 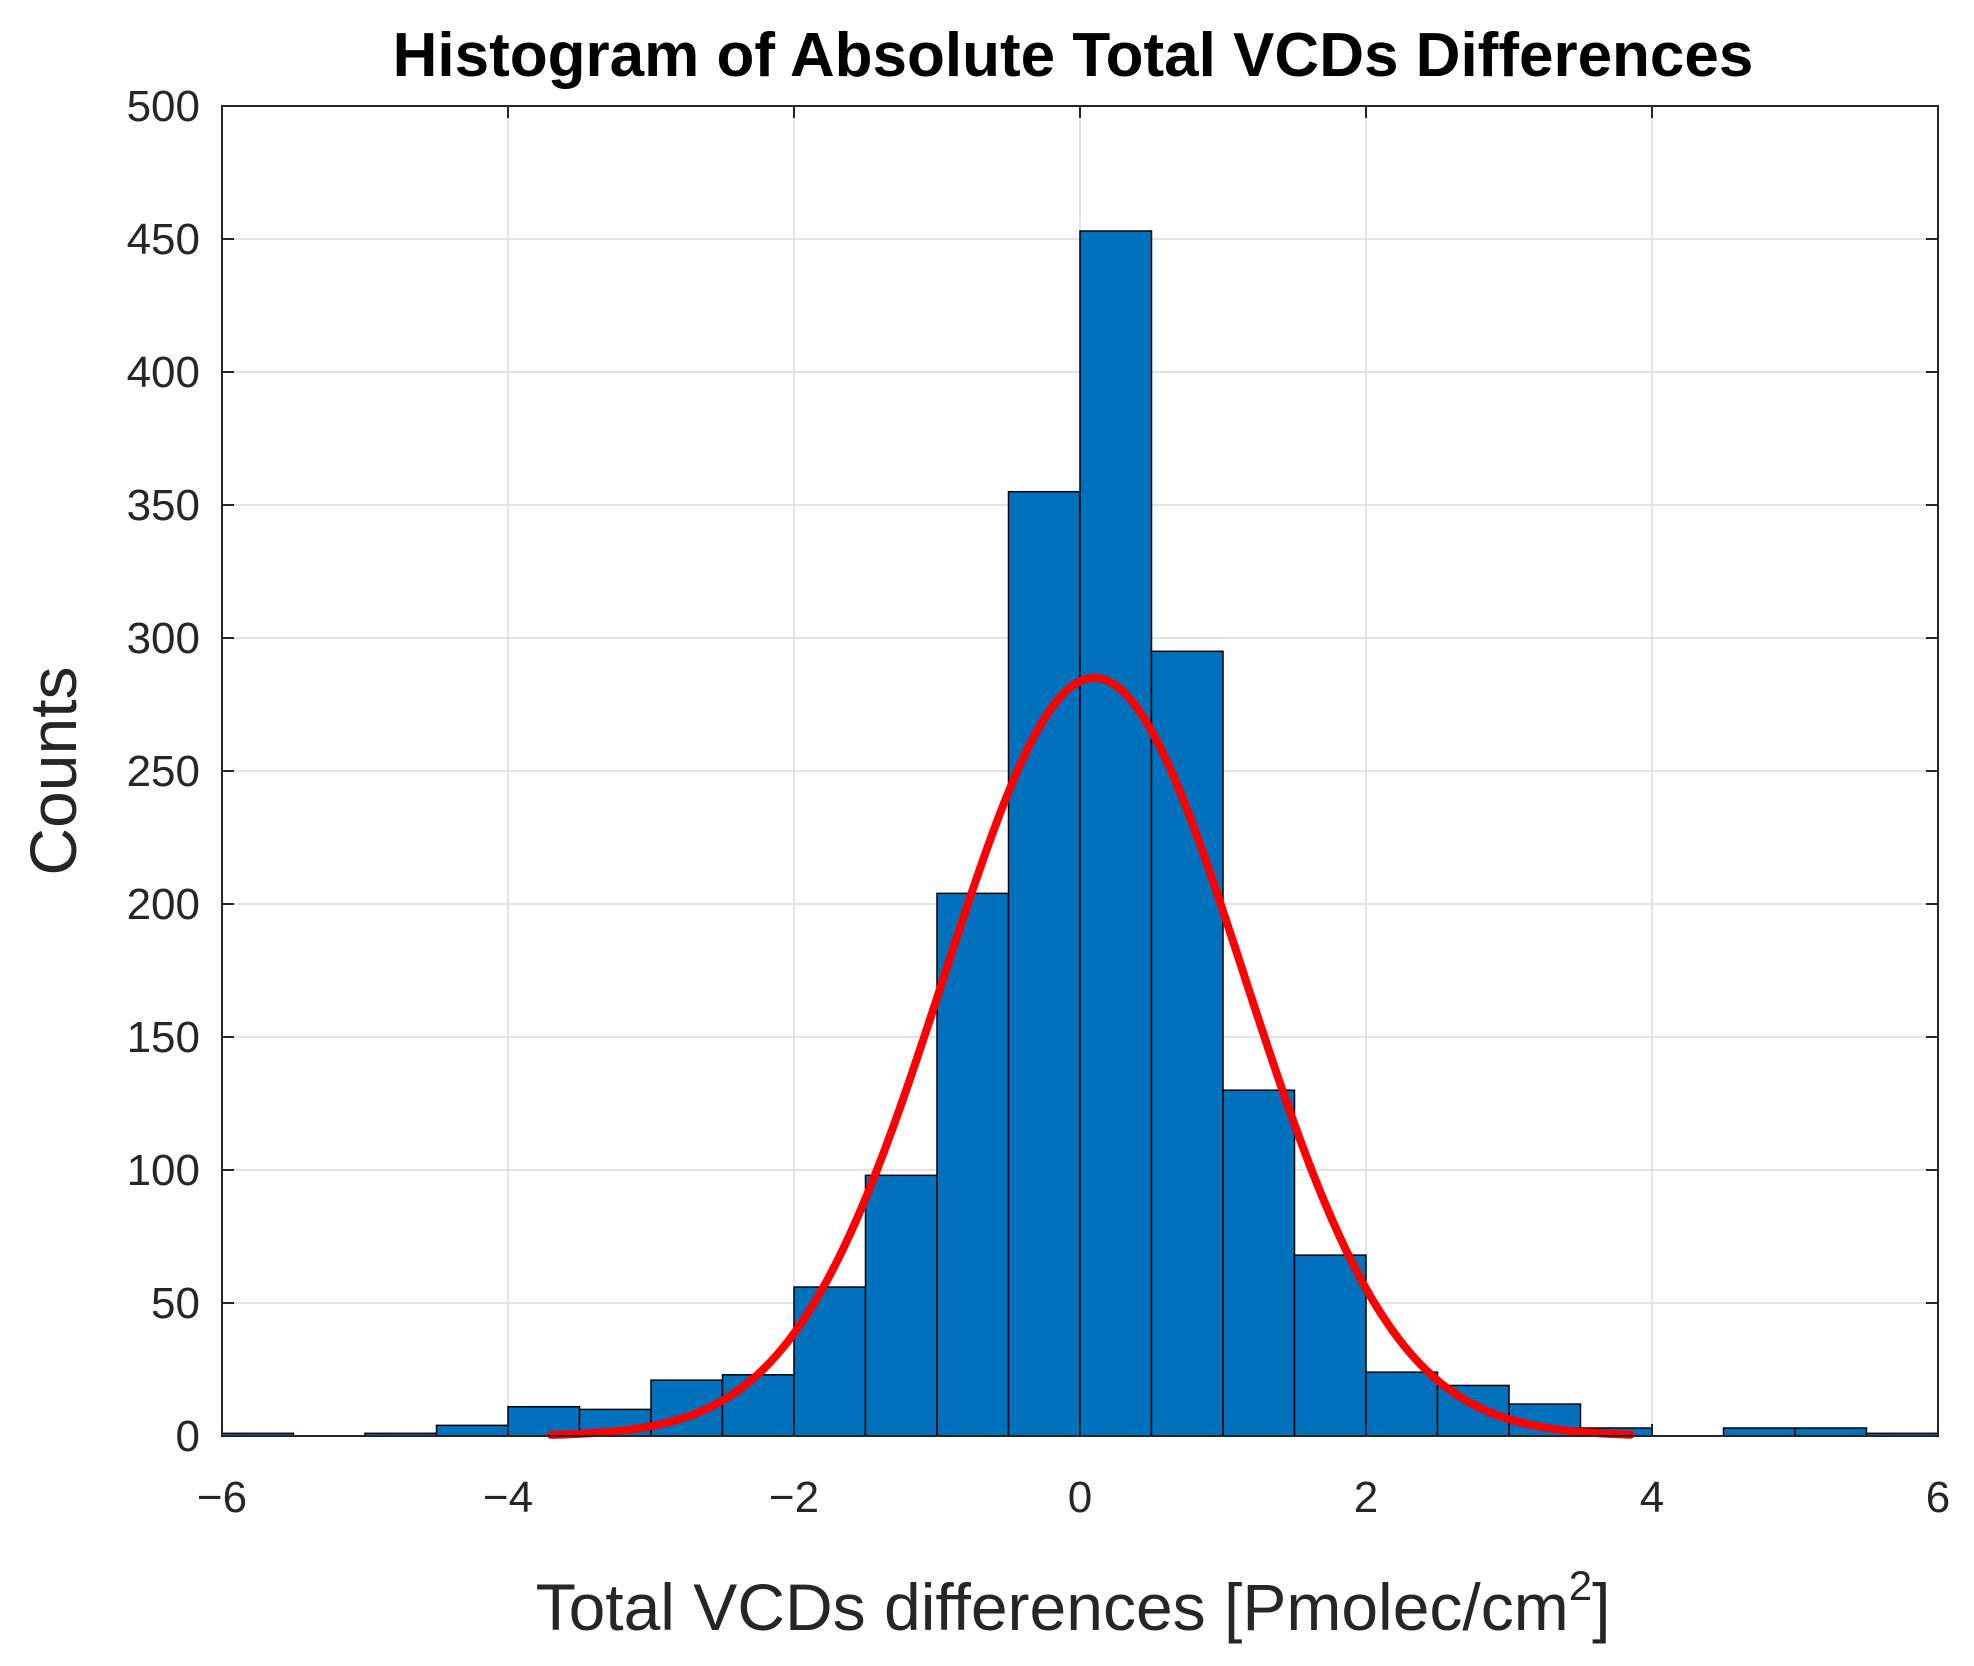 What do you see at coordinates (1080, 1497) in the screenshot?
I see `x-tick-label: 0` at bounding box center [1080, 1497].